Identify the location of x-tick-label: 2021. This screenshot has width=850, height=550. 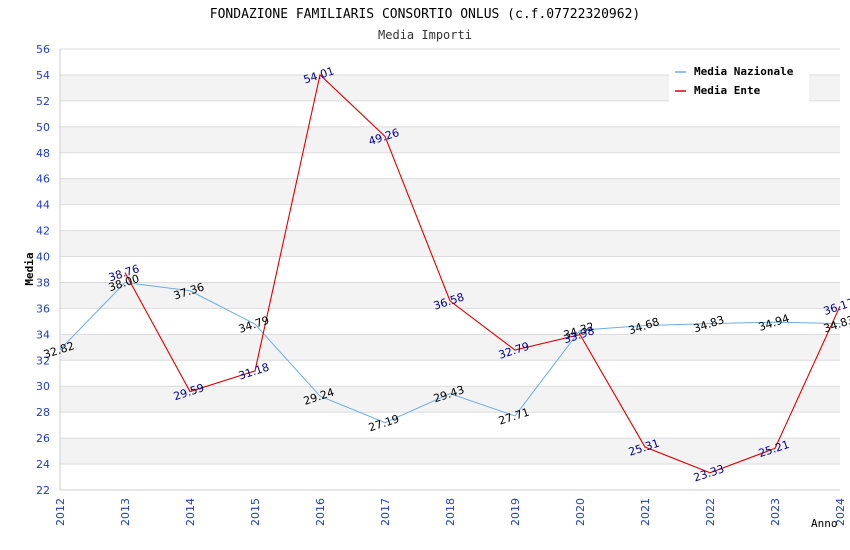
(645, 512).